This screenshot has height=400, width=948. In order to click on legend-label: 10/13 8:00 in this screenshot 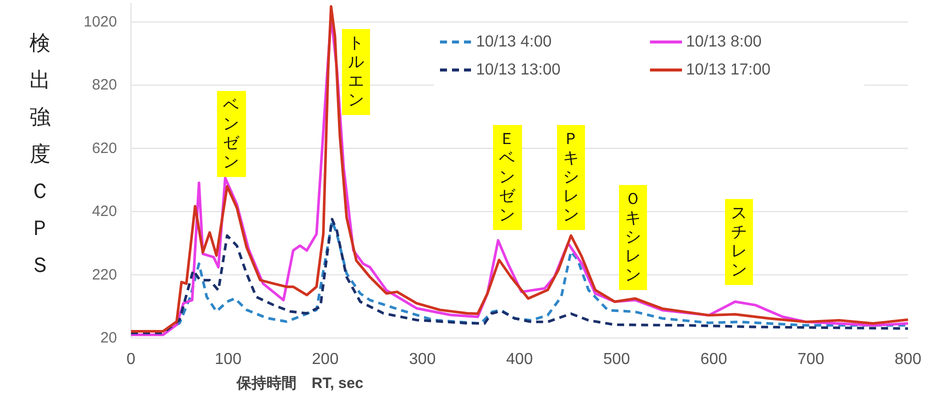, I will do `click(724, 42)`.